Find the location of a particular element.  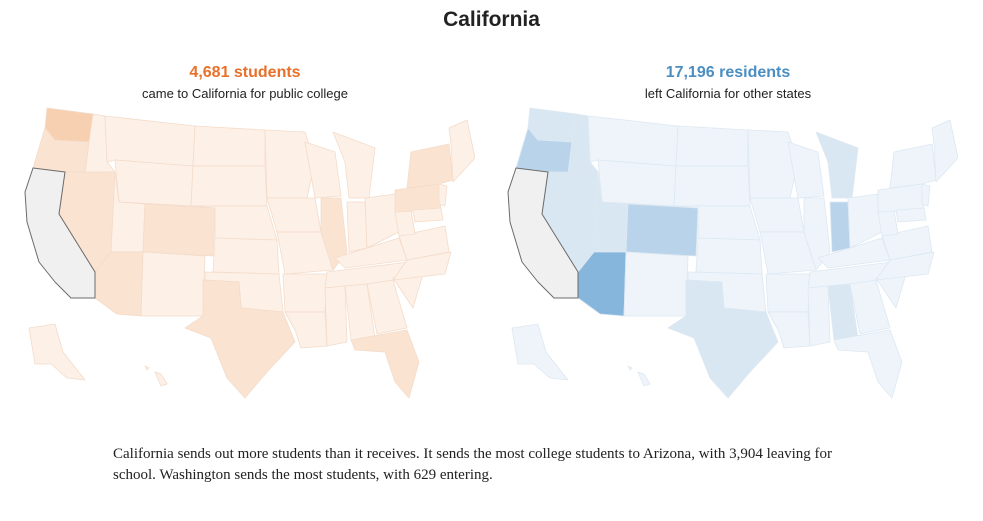

page-title: California is located at coordinates (491, 19).